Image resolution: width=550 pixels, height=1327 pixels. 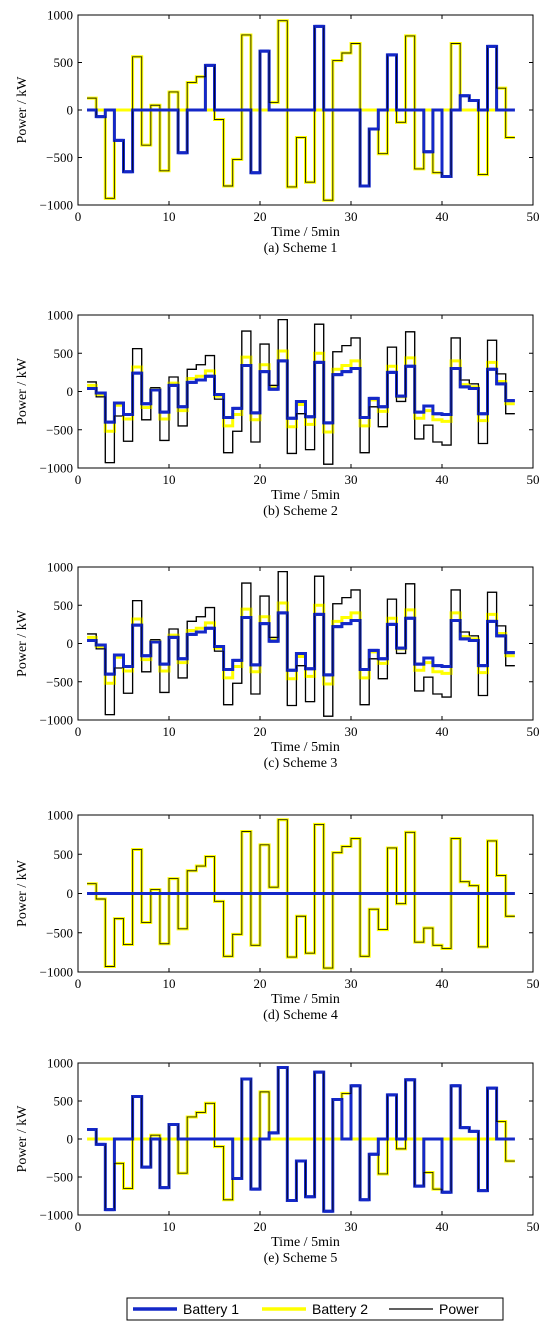 I want to click on legend: Battery 1 Battery 2 Power, so click(x=315, y=1309).